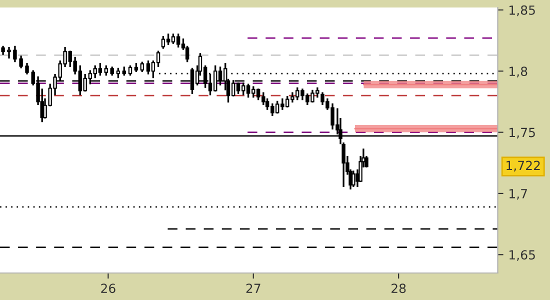 The height and width of the screenshot is (300, 550). What do you see at coordinates (523, 166) in the screenshot?
I see `text: 1,722` at bounding box center [523, 166].